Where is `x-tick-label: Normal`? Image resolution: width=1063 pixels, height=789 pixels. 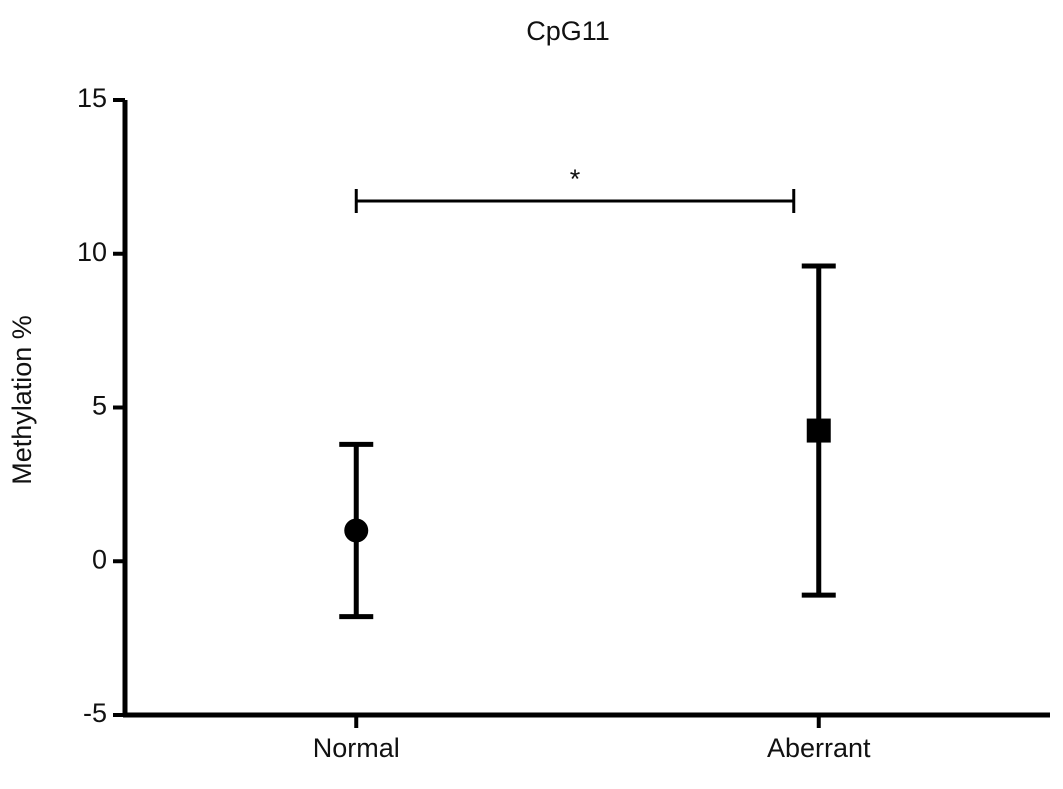
x-tick-label: Normal is located at coordinates (356, 748).